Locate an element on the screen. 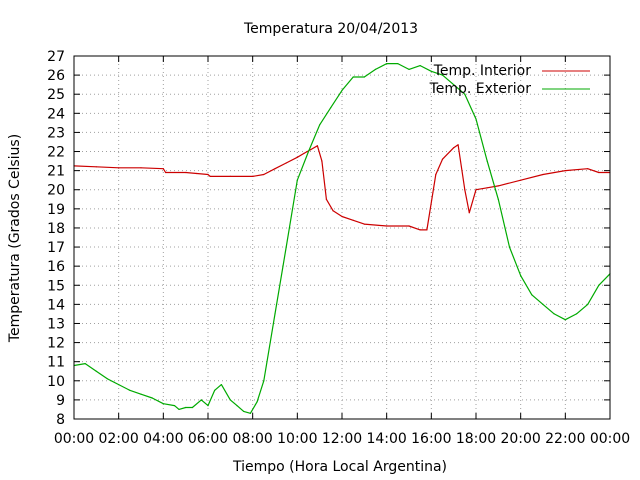 The image size is (640, 480). y-tick-label: 10 is located at coordinates (56, 382).